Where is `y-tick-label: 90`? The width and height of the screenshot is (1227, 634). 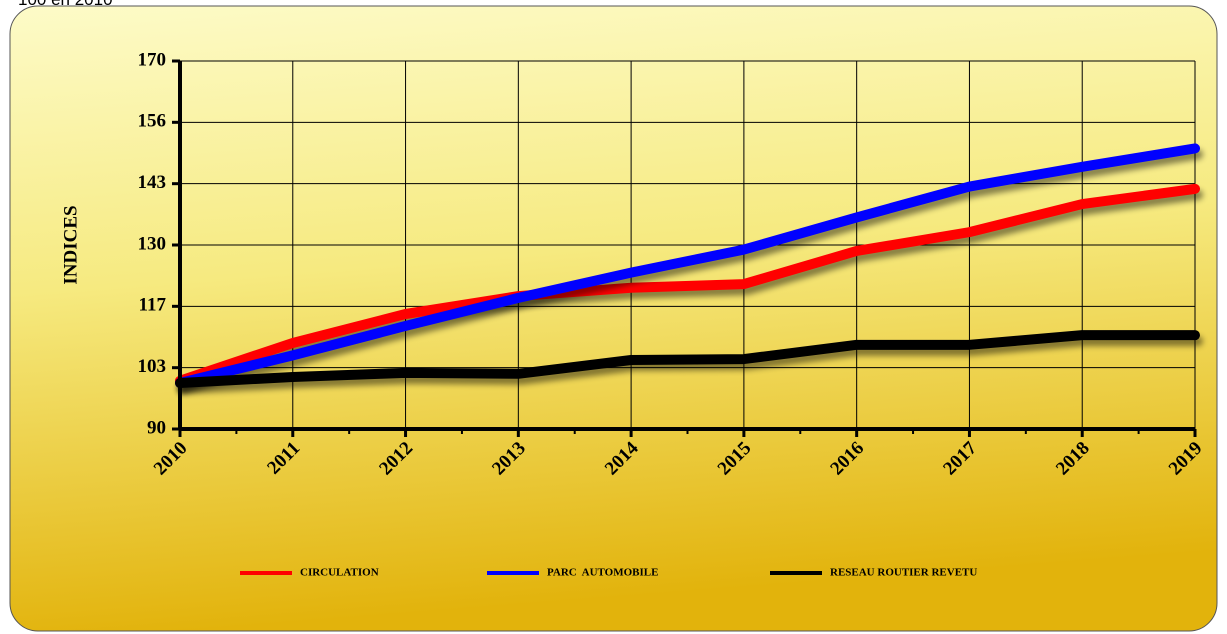
y-tick-label: 90 is located at coordinates (156, 427).